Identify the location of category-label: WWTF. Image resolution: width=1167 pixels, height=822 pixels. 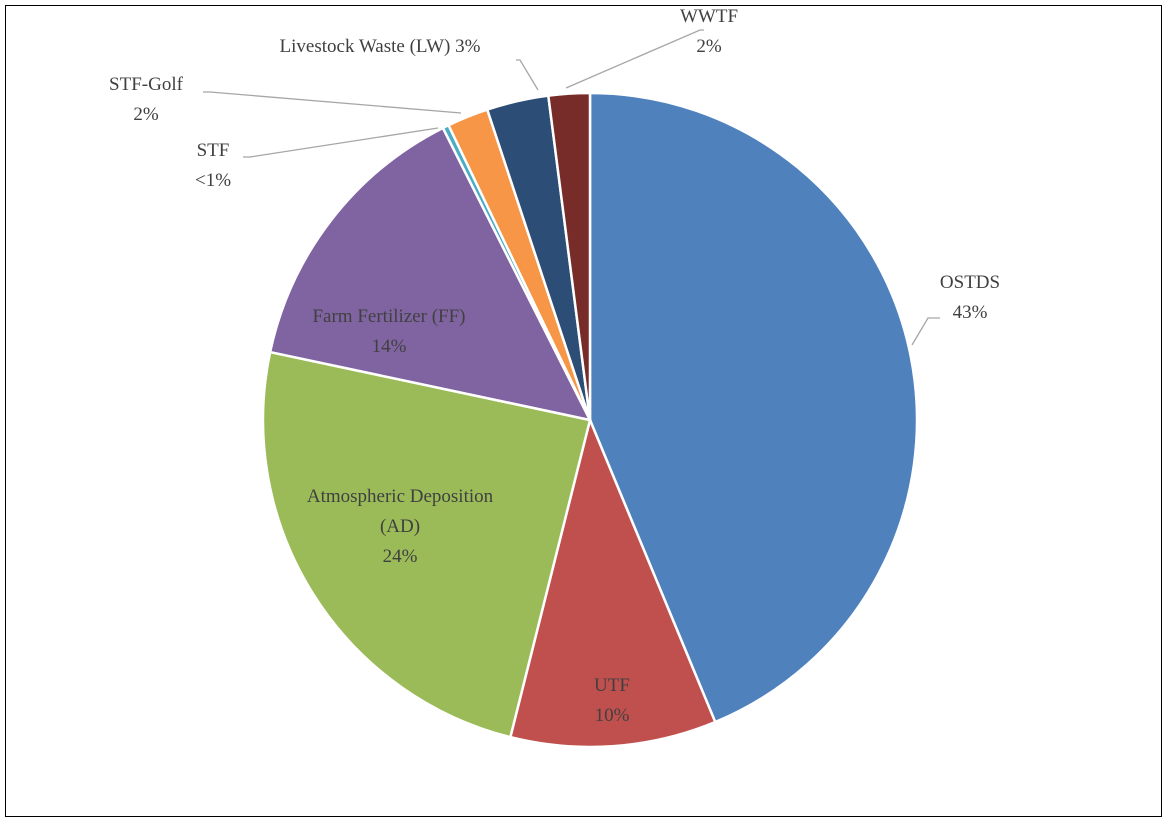
(709, 16).